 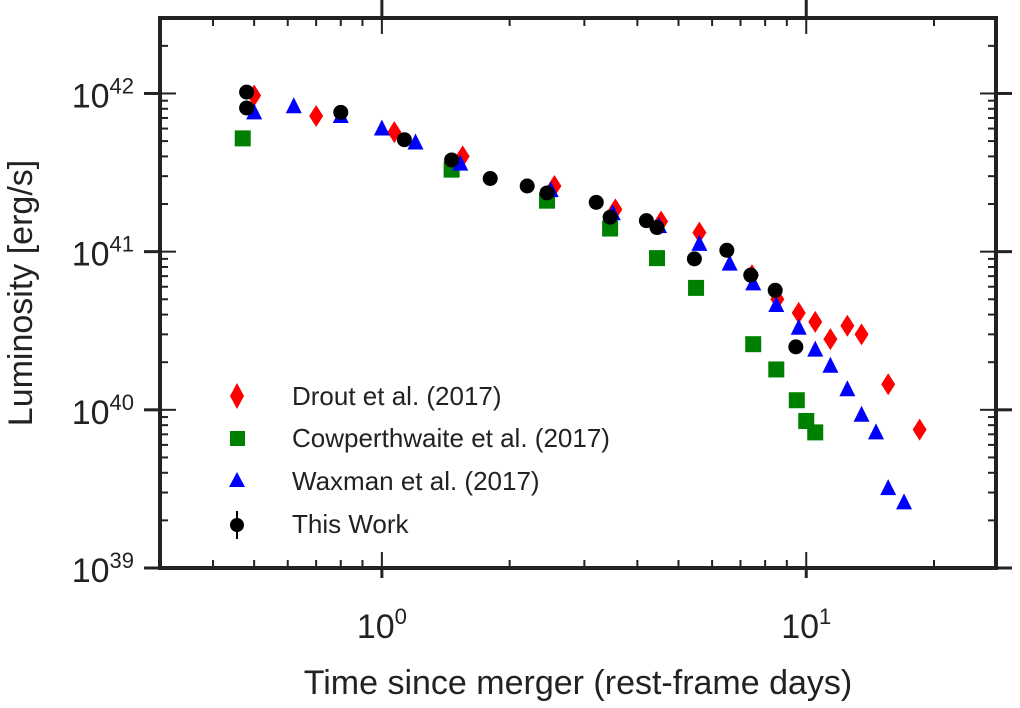 I want to click on y-tick-label: 1041, so click(x=103, y=253).